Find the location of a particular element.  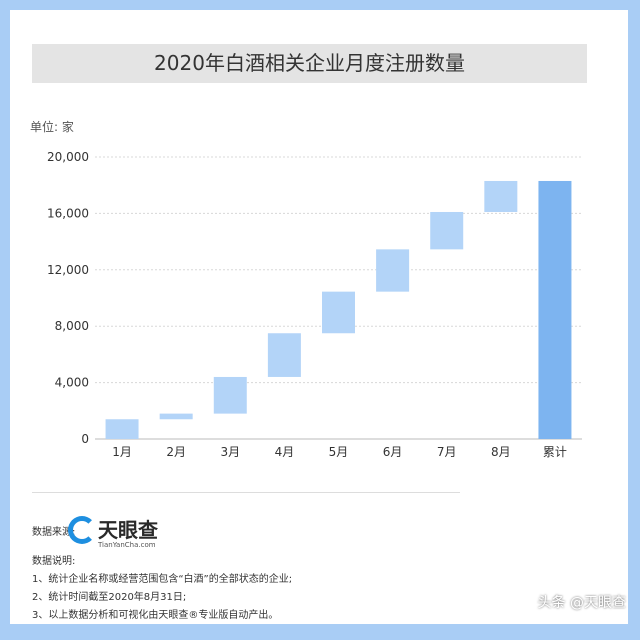

y-tick-label: 16,000 is located at coordinates (68, 213).